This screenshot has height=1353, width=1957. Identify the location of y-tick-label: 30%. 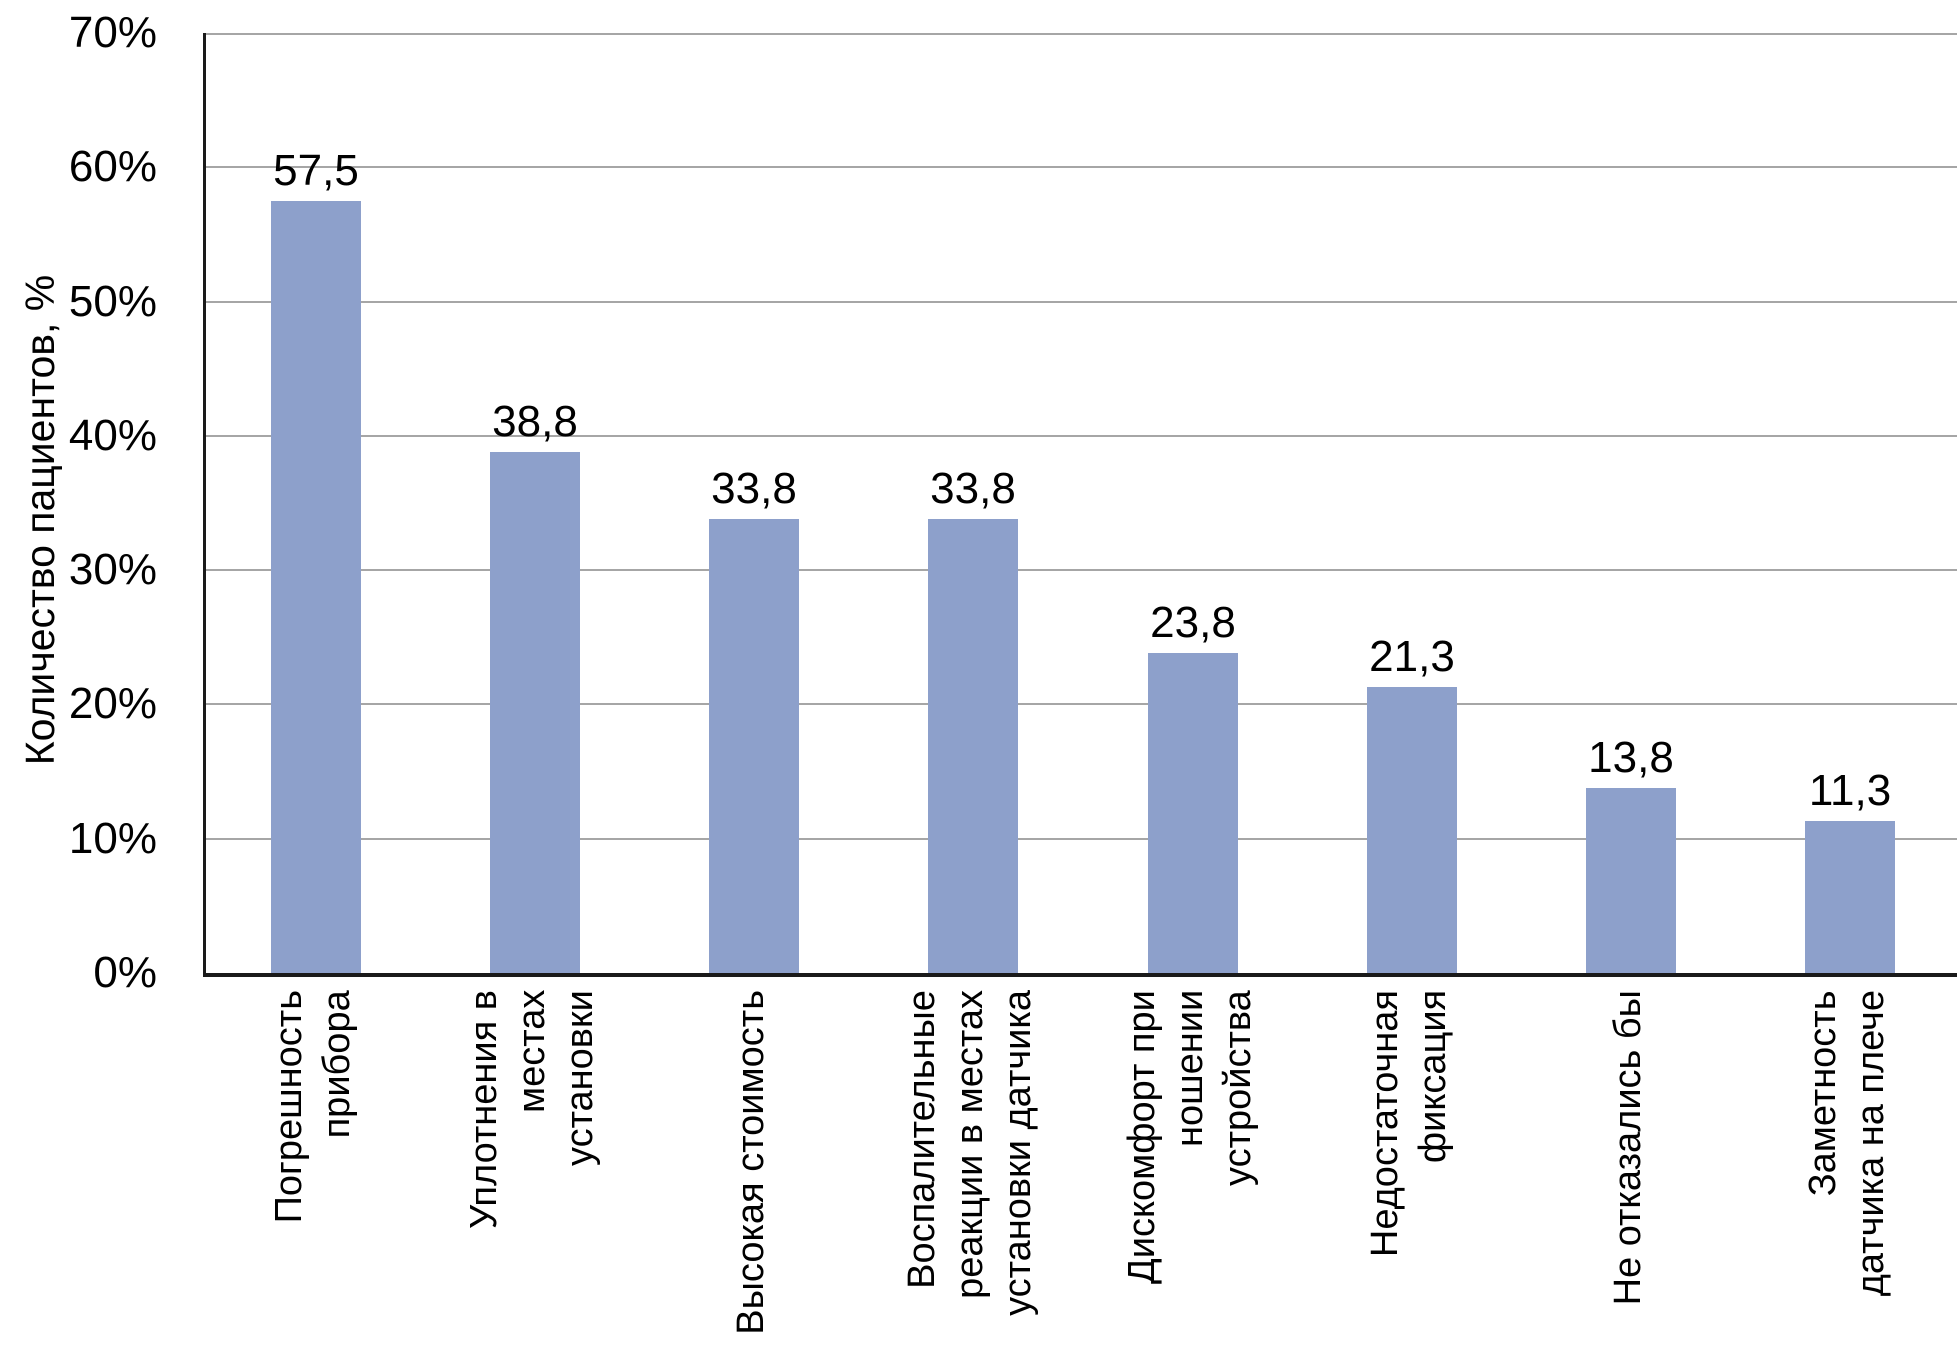
(112, 569).